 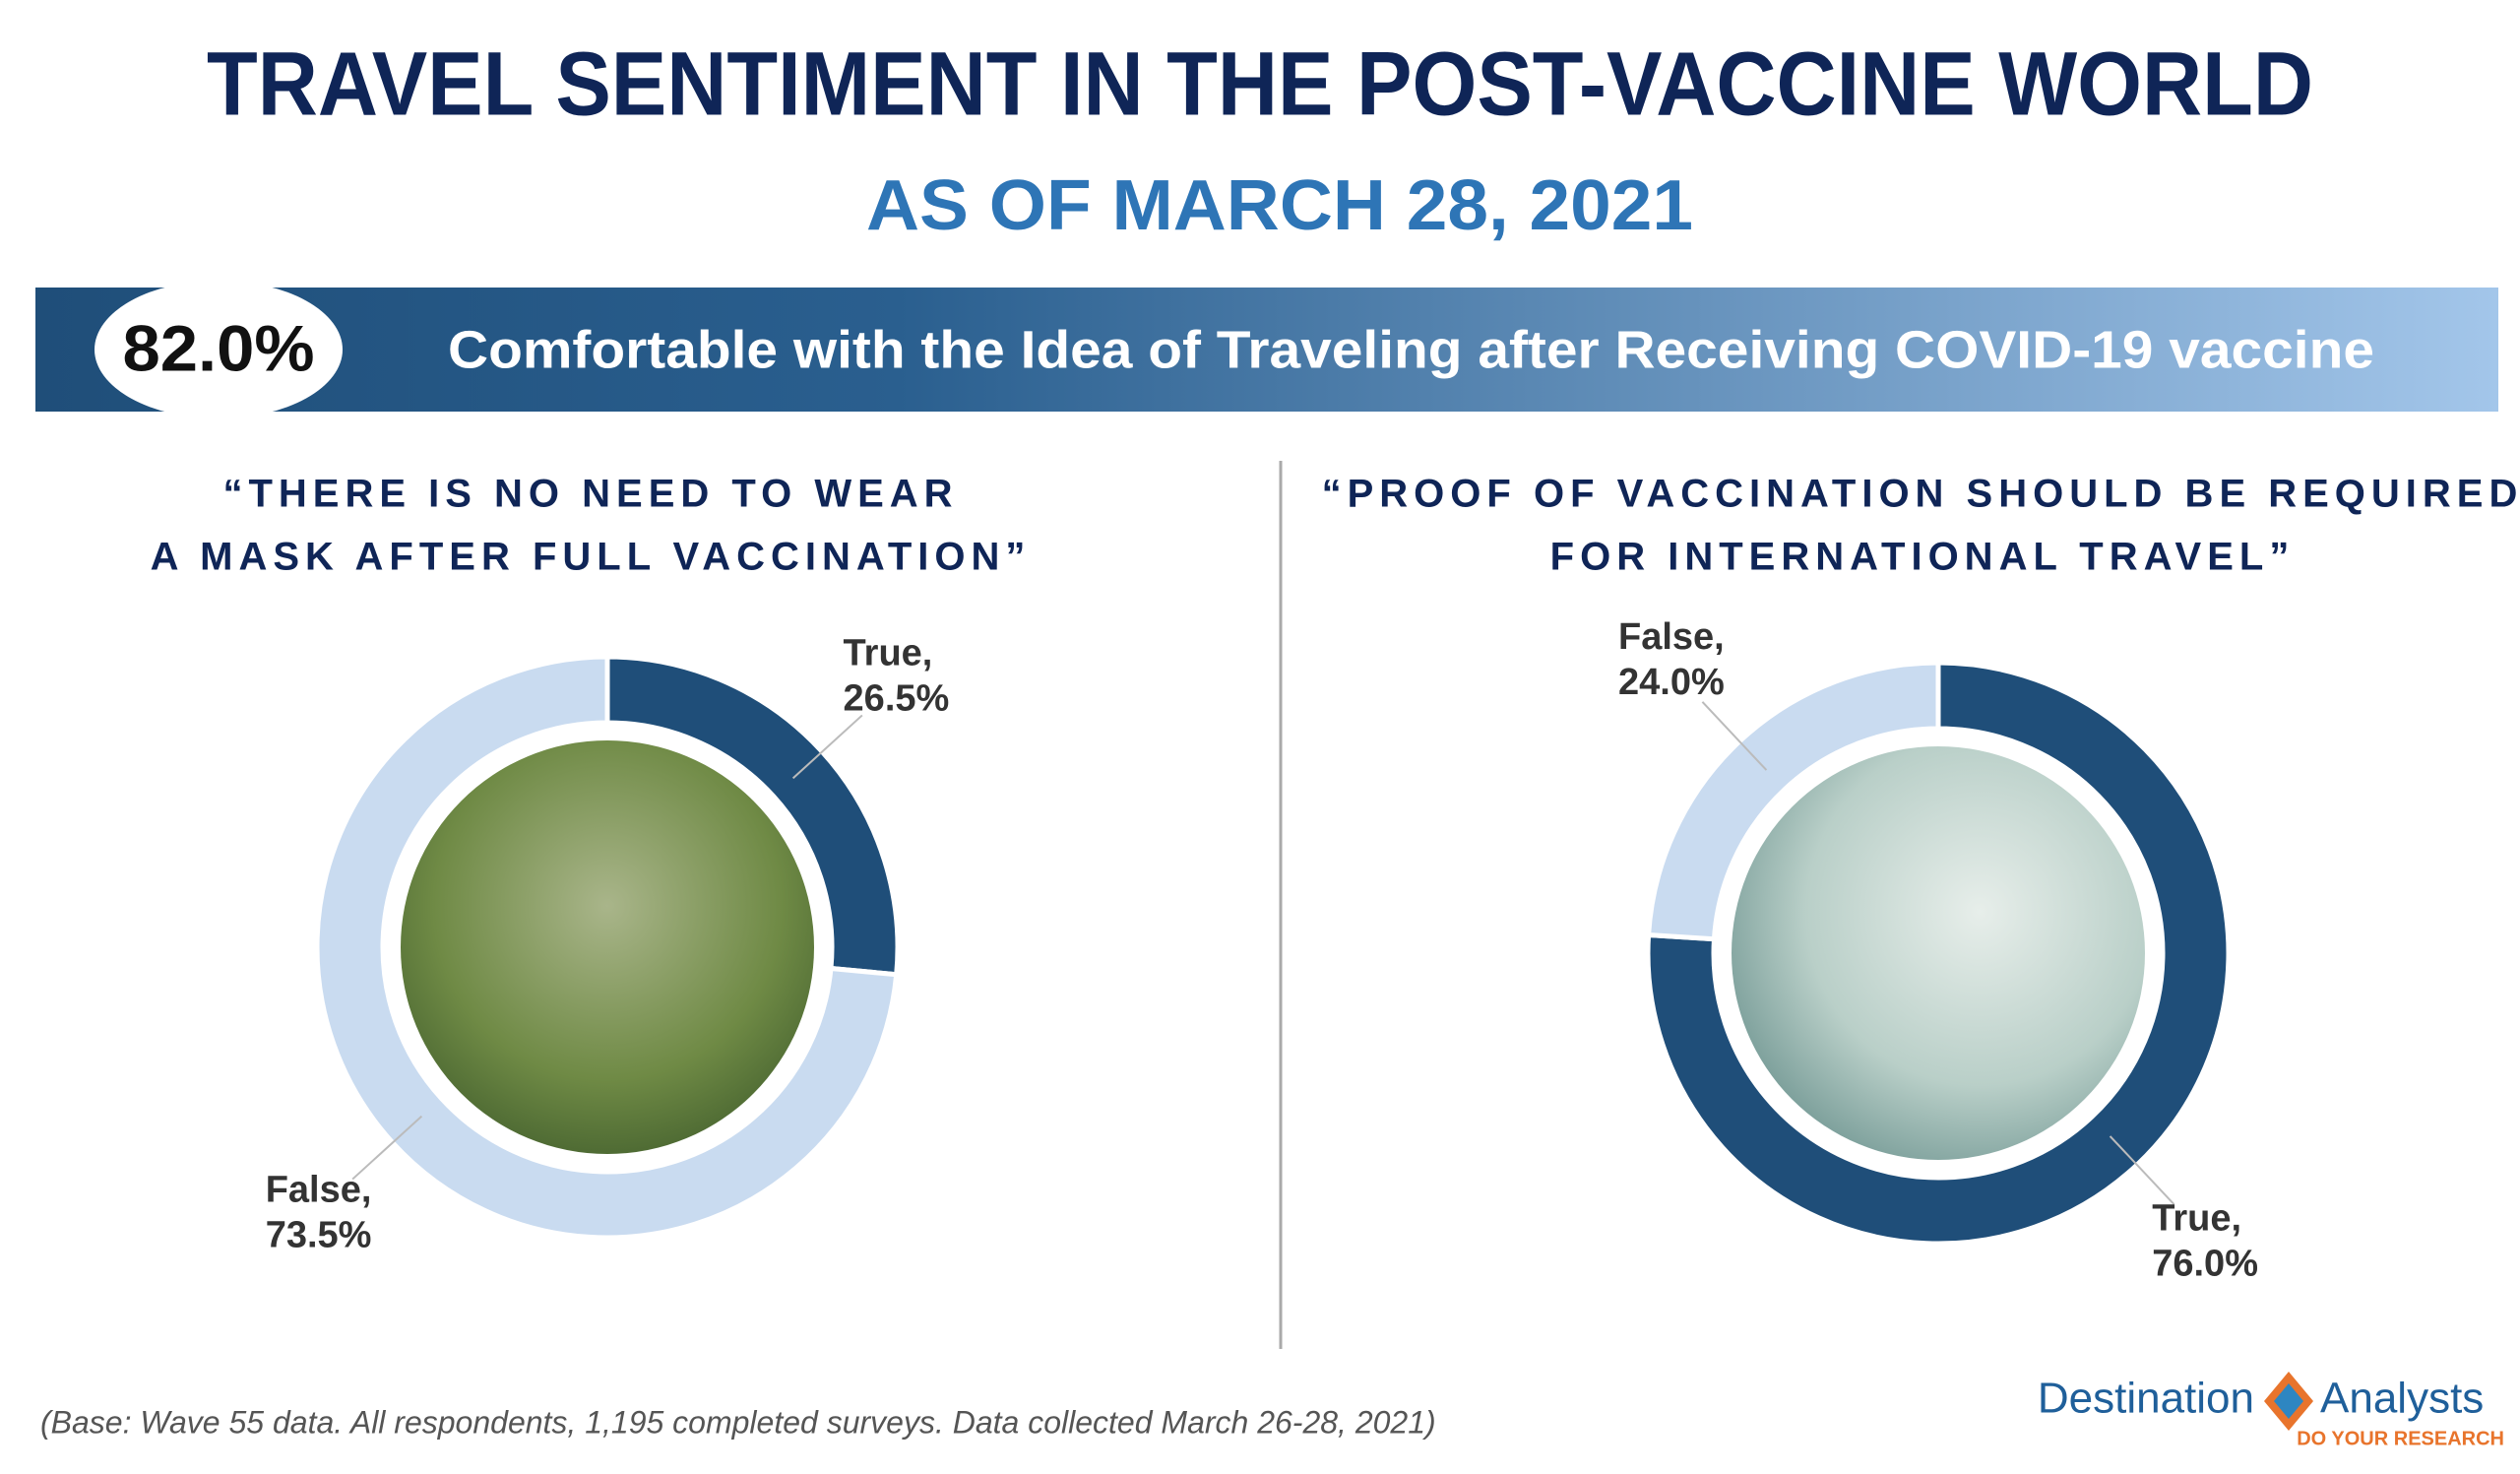 What do you see at coordinates (319, 1236) in the screenshot?
I see `slice-value-label: 73.5%` at bounding box center [319, 1236].